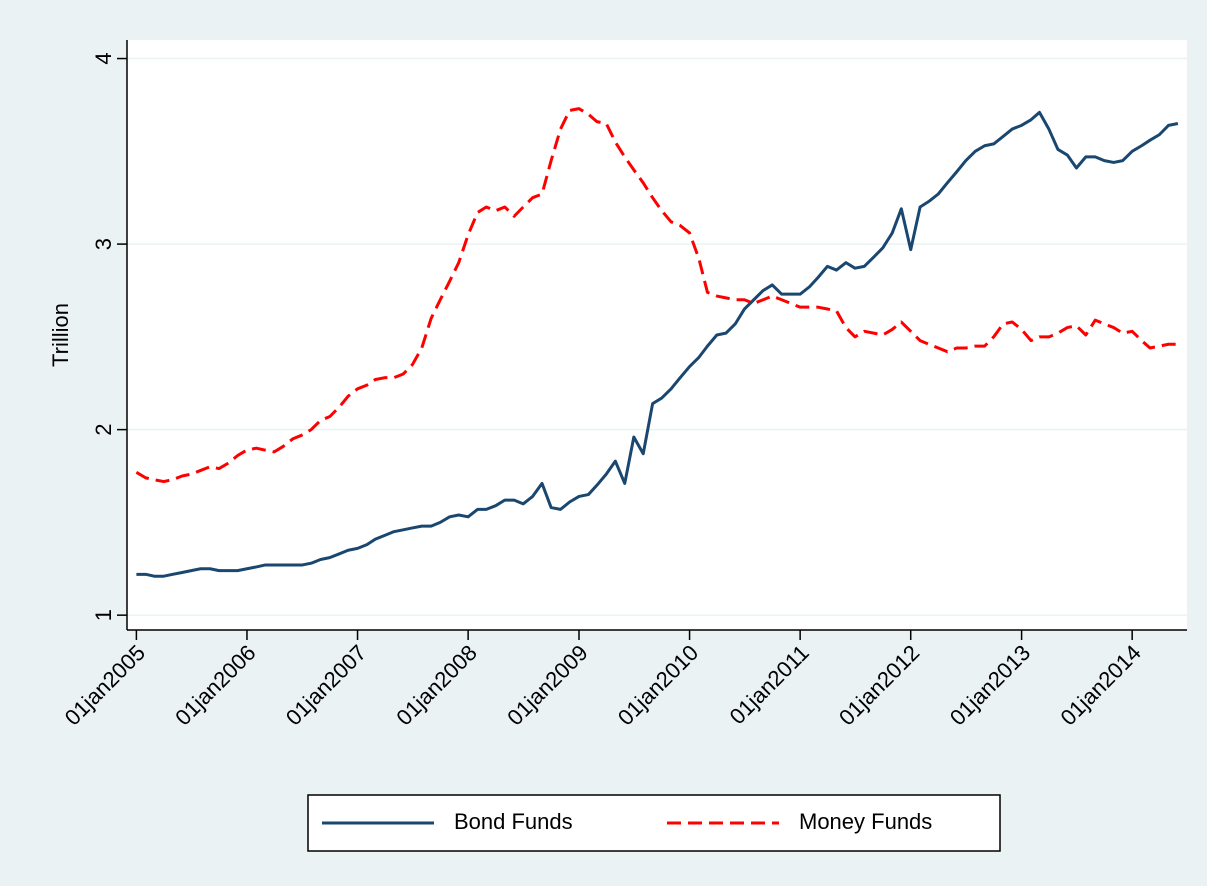 This screenshot has height=886, width=1207. I want to click on y-axis-label: Trillion, so click(60, 335).